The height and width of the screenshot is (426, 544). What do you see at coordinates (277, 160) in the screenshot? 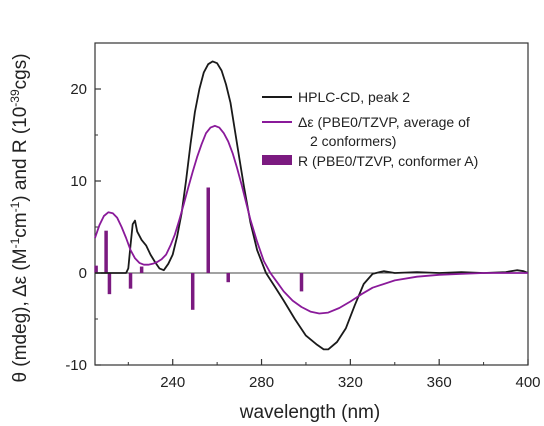
I see `legend-swatch-rotatory-strength` at bounding box center [277, 160].